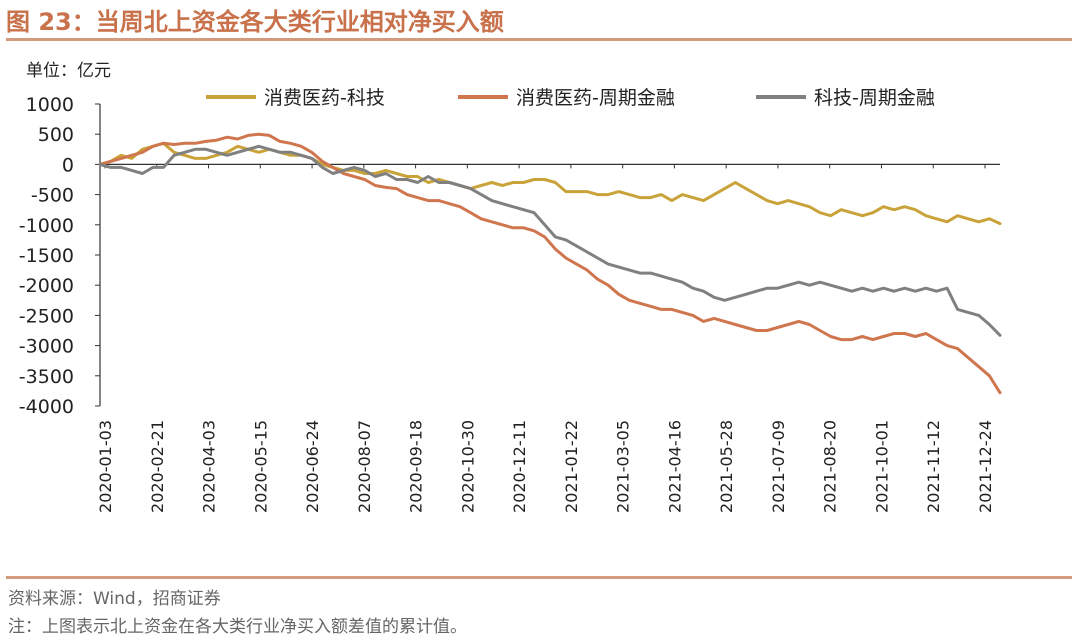 The image size is (1080, 642). What do you see at coordinates (255, 22) in the screenshot?
I see `page-title: 图 23：当周北上资金各大类行业相对净买入额` at bounding box center [255, 22].